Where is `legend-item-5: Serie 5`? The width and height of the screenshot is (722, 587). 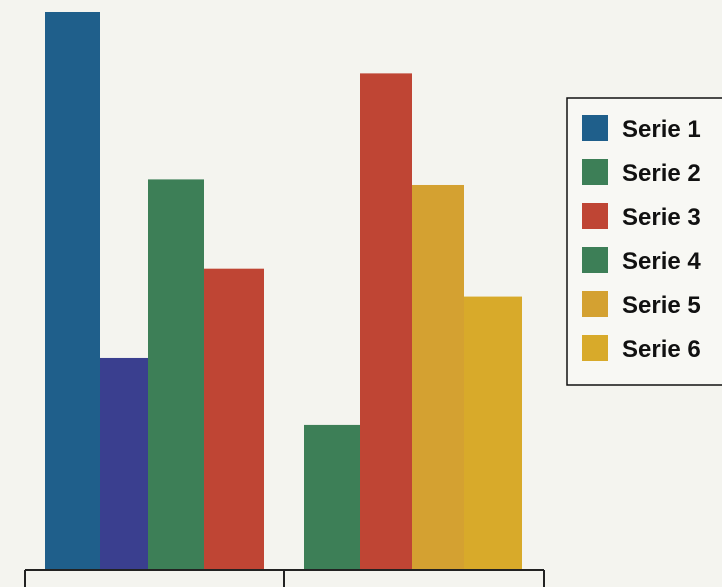
legend-item-5: Serie 5 is located at coordinates (641, 305).